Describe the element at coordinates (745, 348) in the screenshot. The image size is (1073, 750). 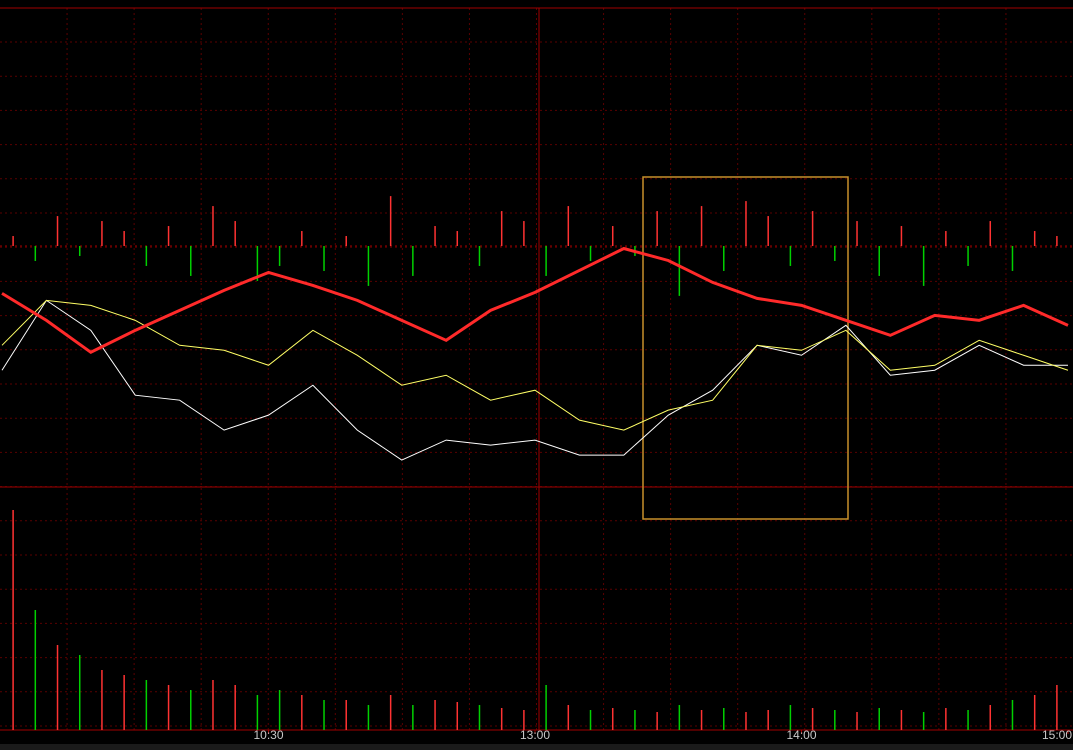
I see `highlight-box` at that location.